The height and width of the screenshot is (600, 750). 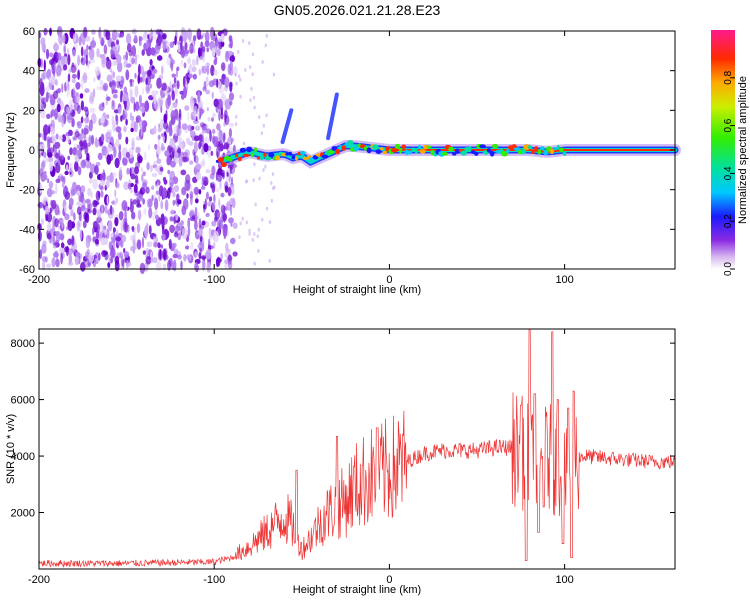 I want to click on colorbar-label: Normalized spectral amplitude, so click(x=743, y=150).